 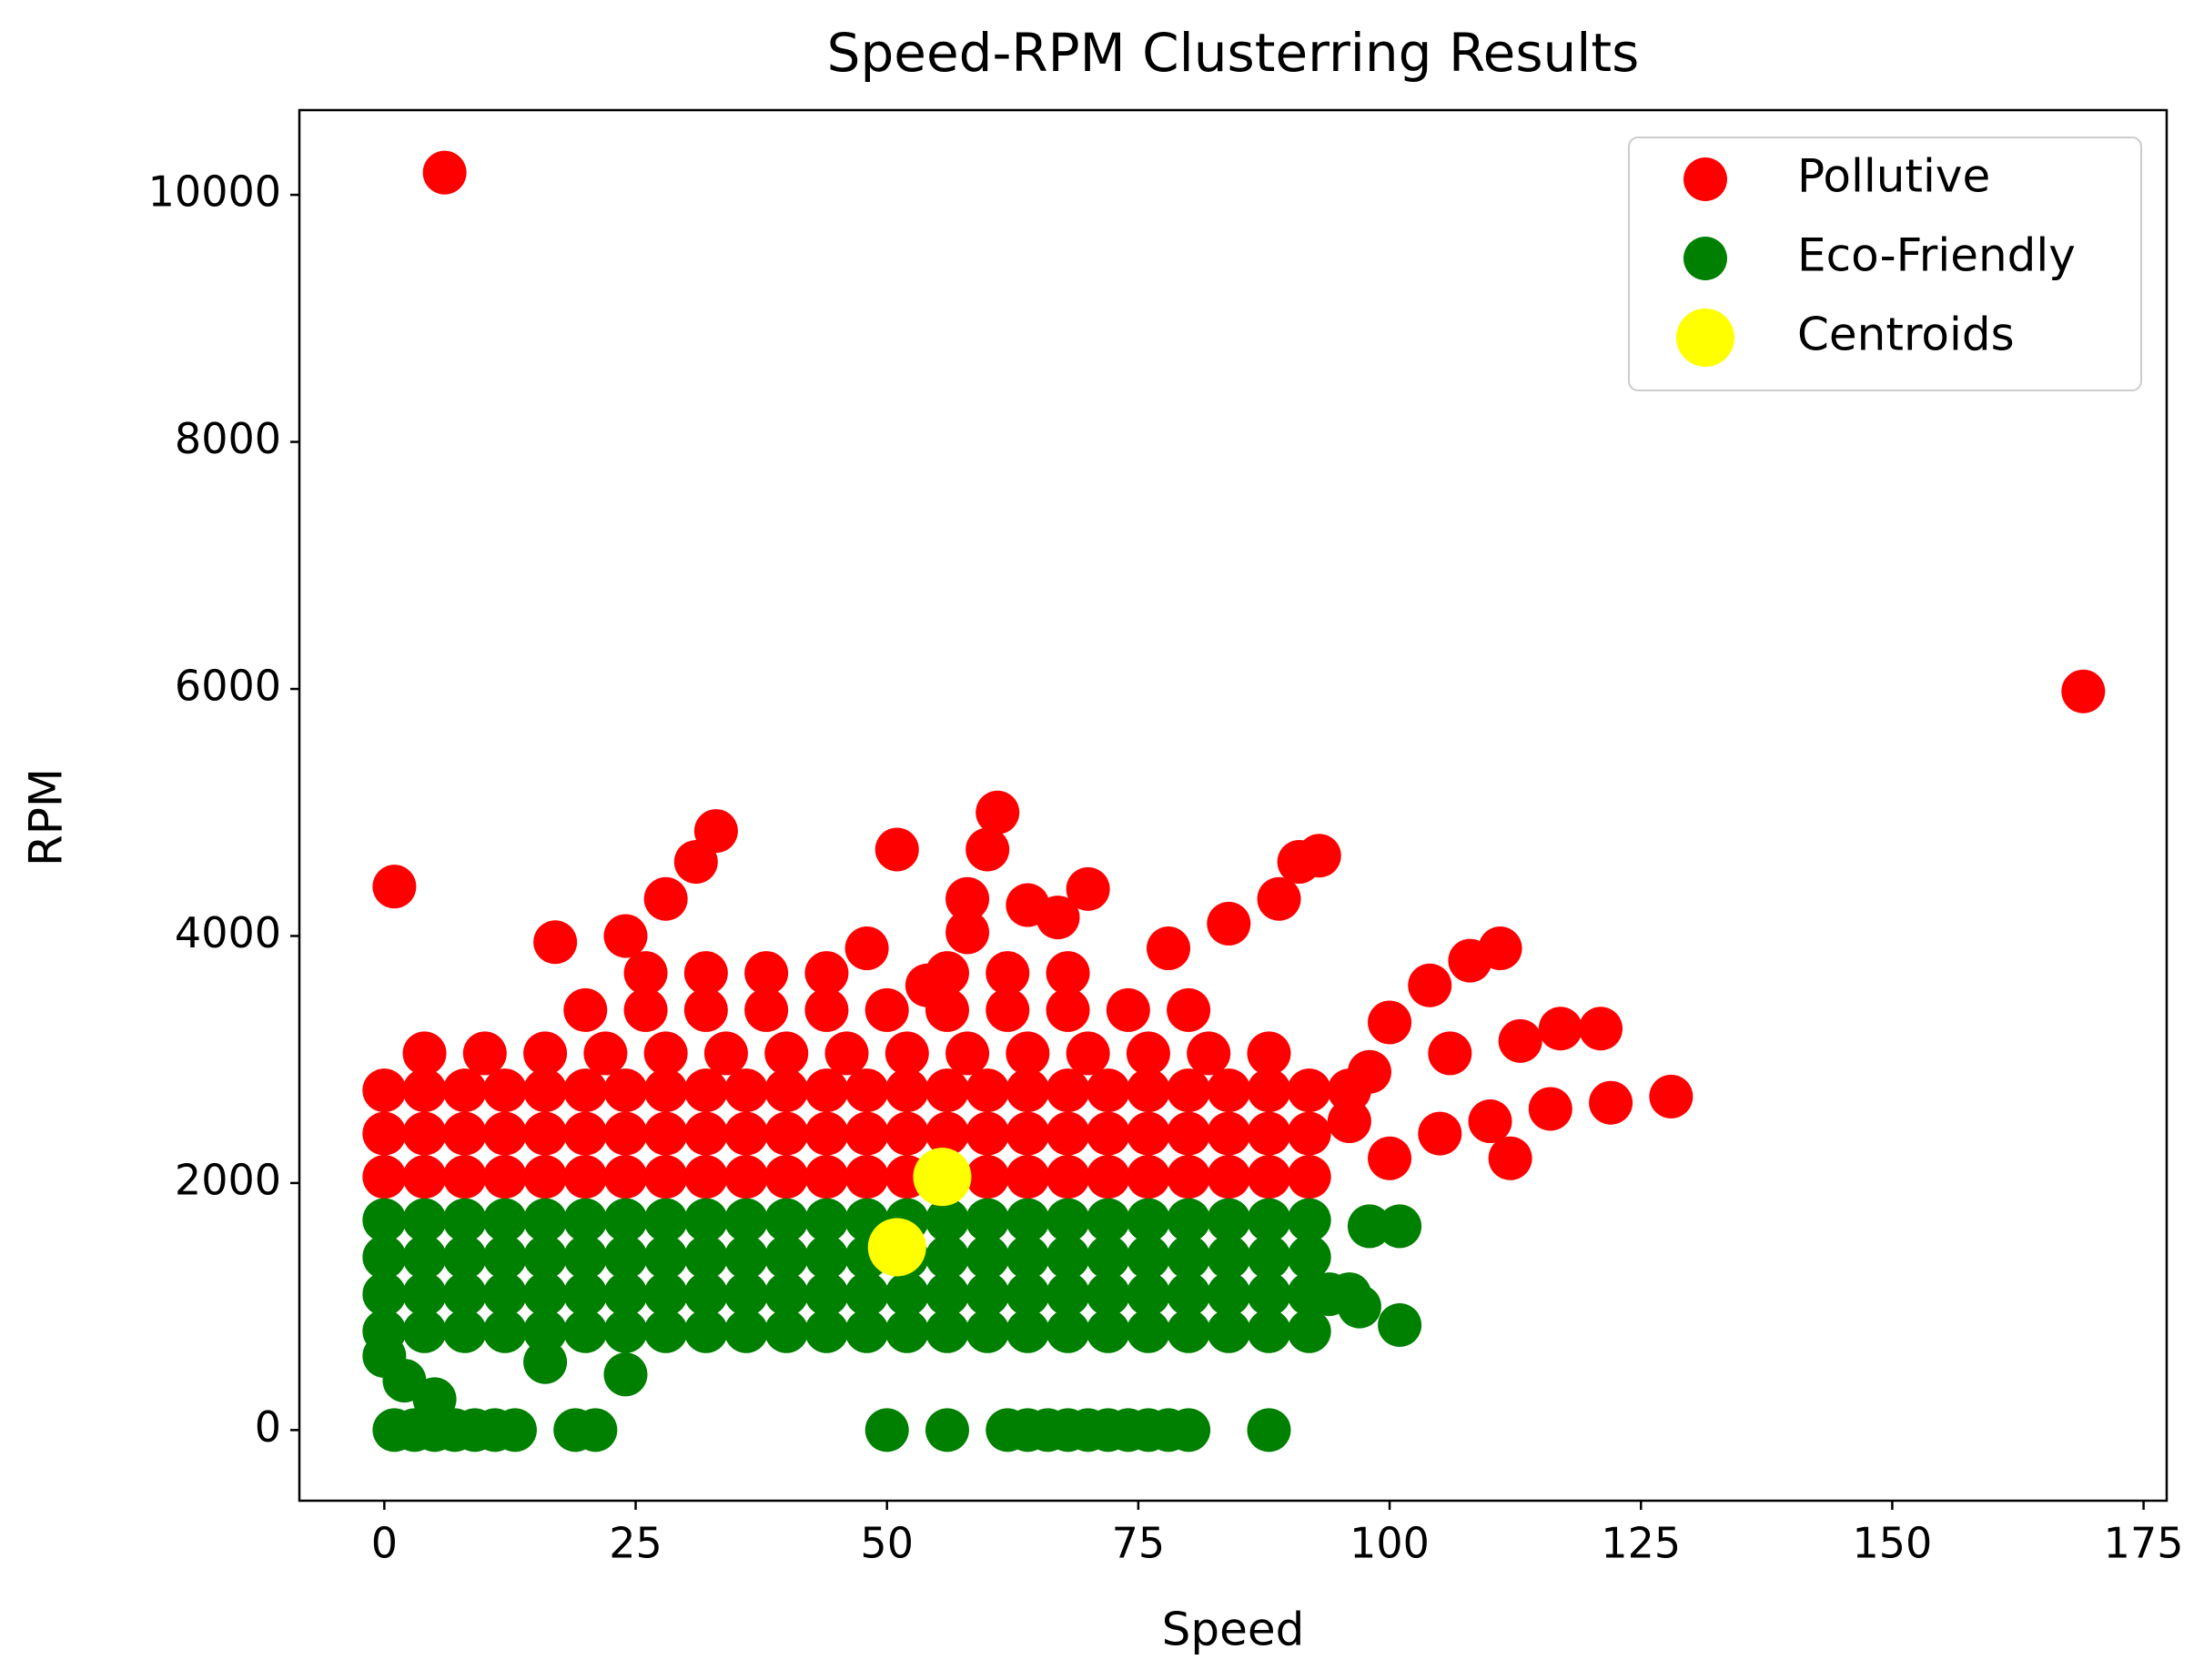 What do you see at coordinates (1139, 1543) in the screenshot?
I see `x-tick-label: 75` at bounding box center [1139, 1543].